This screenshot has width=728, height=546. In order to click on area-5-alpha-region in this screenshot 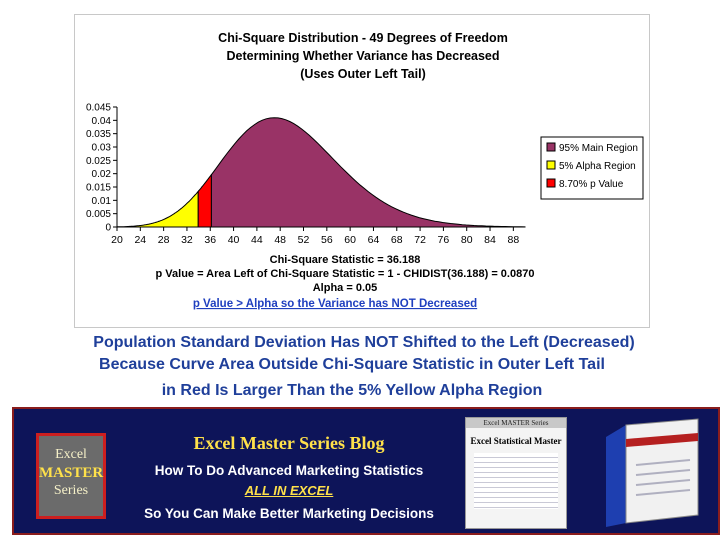, I will do `click(157, 209)`.